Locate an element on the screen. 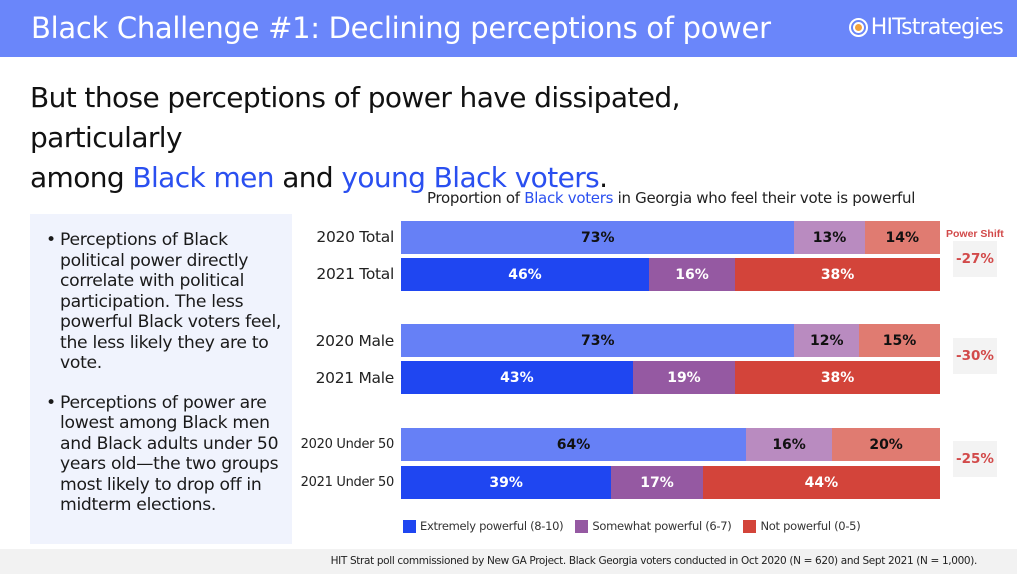  chart-title-prefix: Proportion of is located at coordinates (476, 198).